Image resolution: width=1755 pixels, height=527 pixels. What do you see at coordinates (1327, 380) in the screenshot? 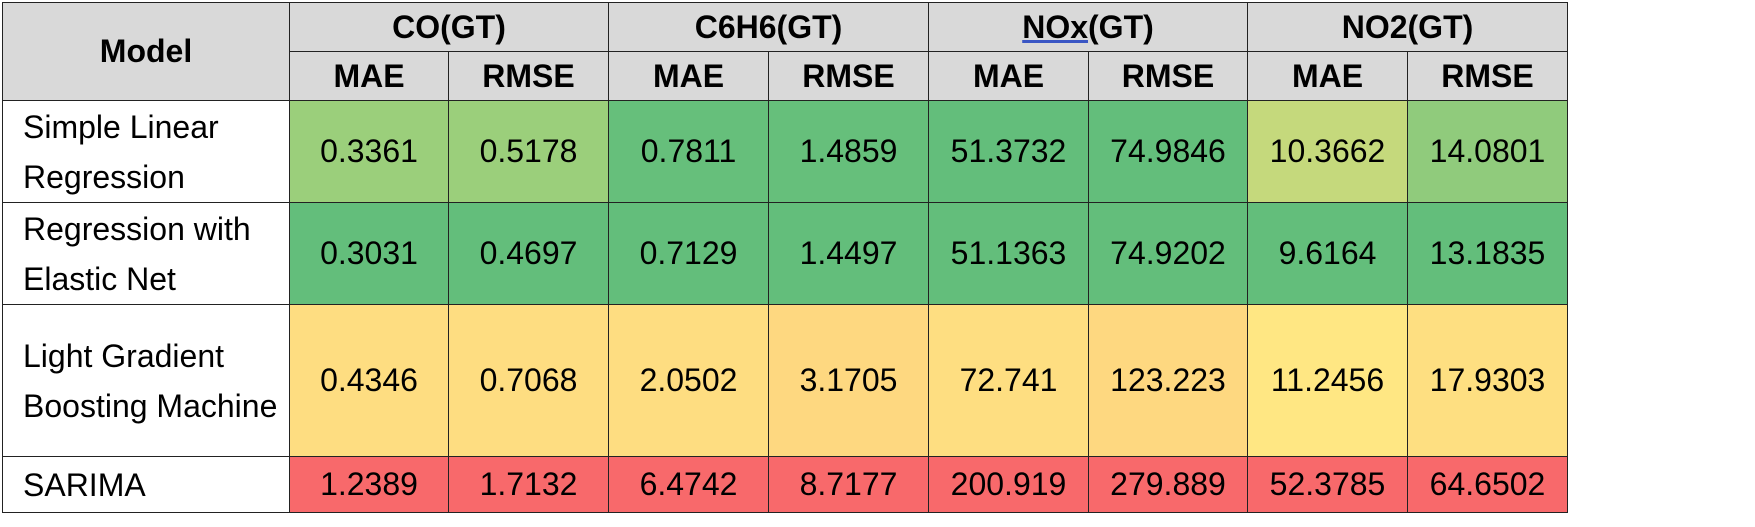
I see `metric-cell: 11.2456` at bounding box center [1327, 380].